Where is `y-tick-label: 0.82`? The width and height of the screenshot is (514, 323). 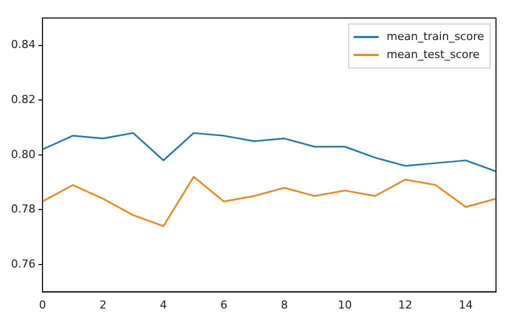 y-tick-label: 0.82 is located at coordinates (23, 99).